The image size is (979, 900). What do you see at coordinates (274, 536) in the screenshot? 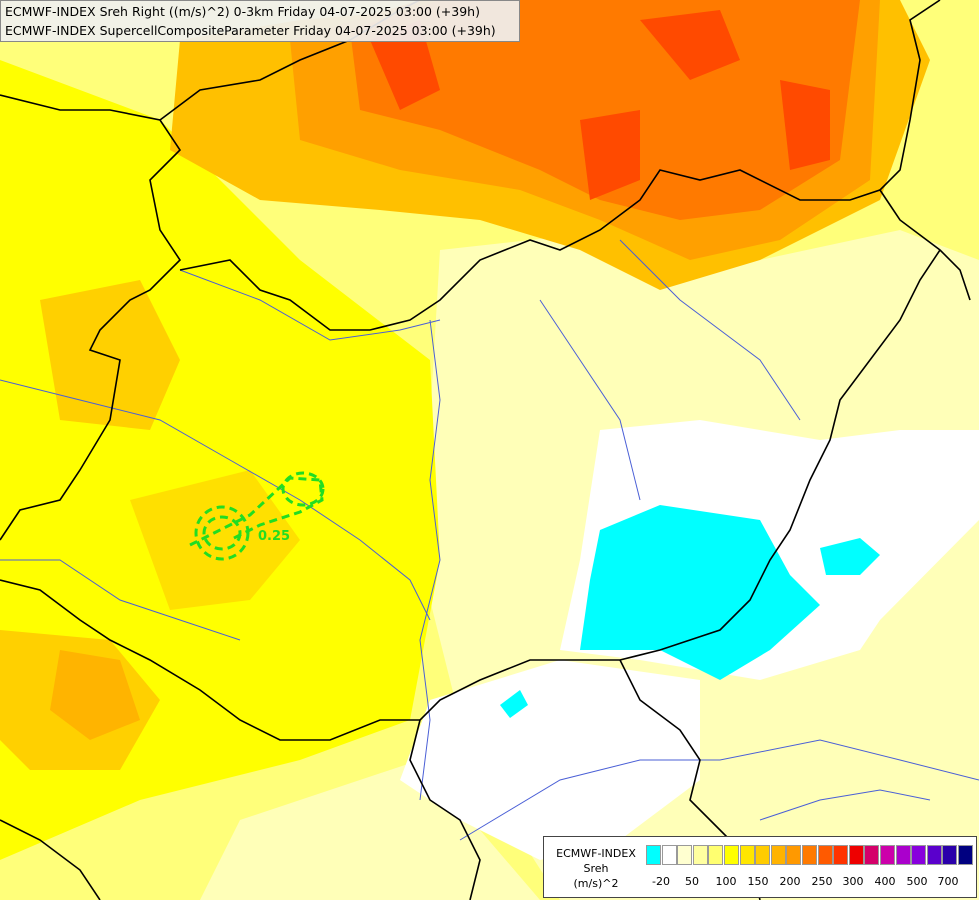
I see `contour-label: 0.25` at bounding box center [274, 536].